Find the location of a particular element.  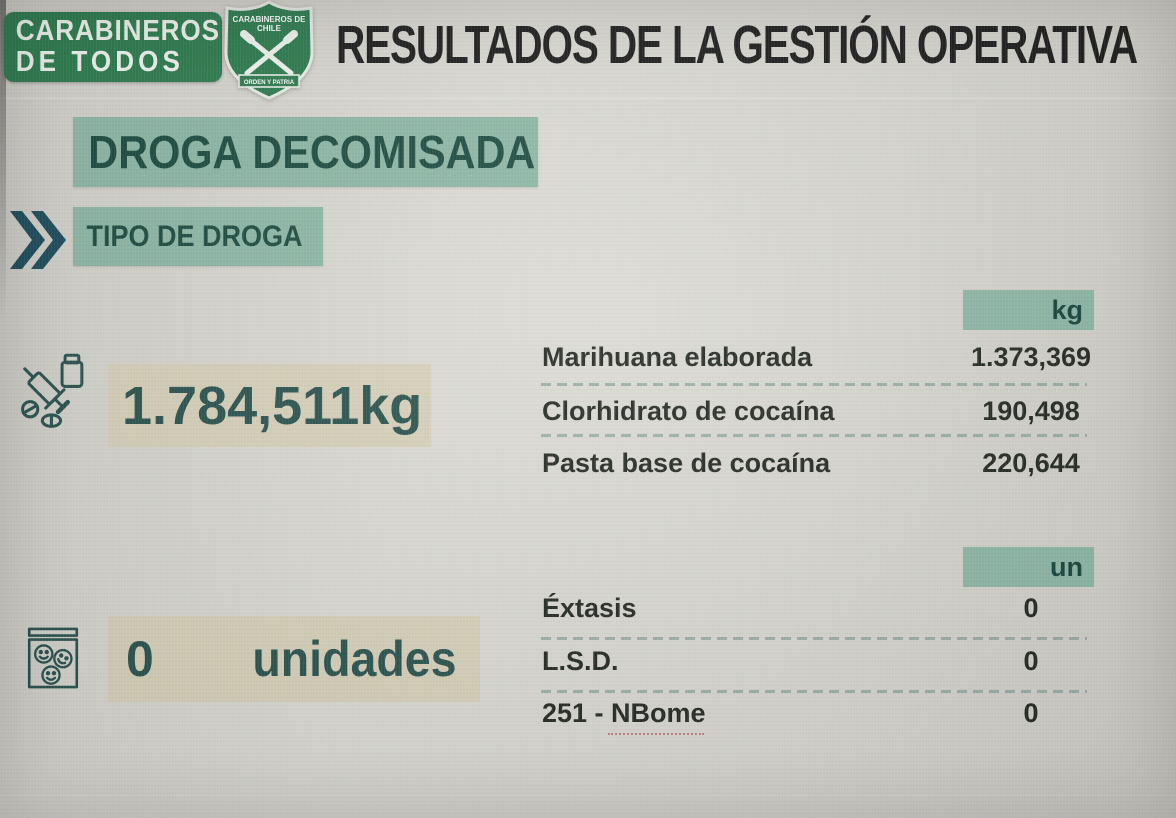

total-kg-summary: 1.784,511 kg is located at coordinates (269, 405).